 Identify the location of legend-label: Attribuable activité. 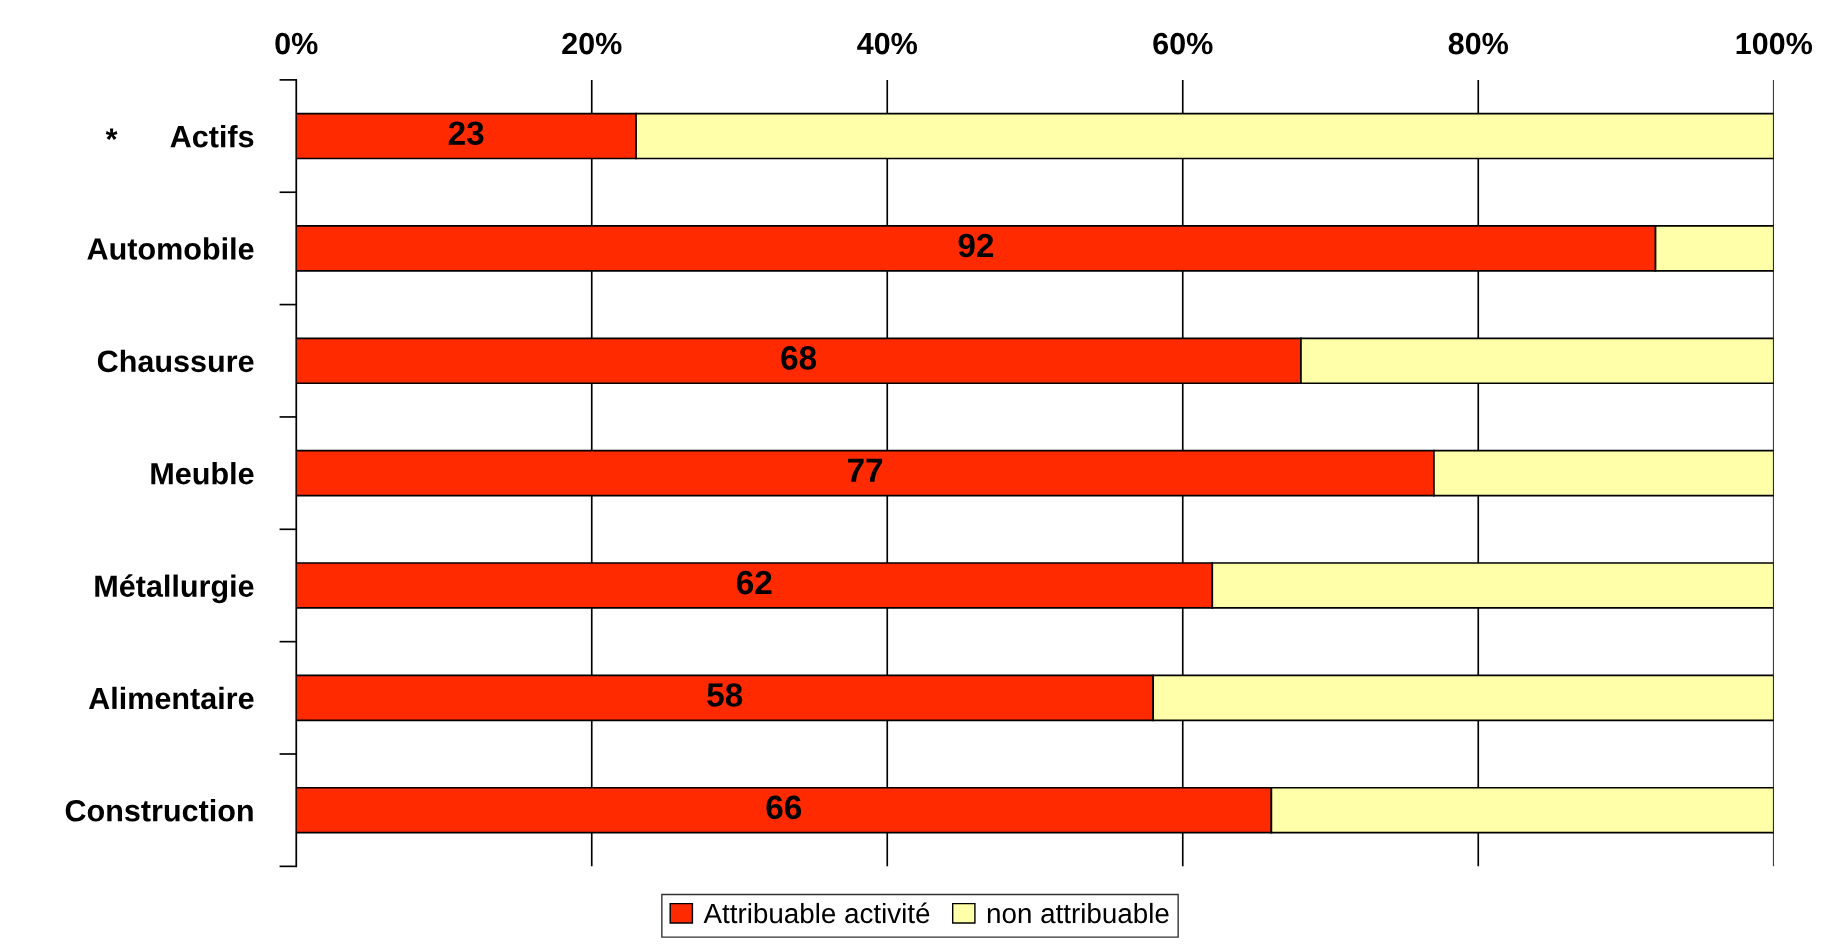
(816, 913).